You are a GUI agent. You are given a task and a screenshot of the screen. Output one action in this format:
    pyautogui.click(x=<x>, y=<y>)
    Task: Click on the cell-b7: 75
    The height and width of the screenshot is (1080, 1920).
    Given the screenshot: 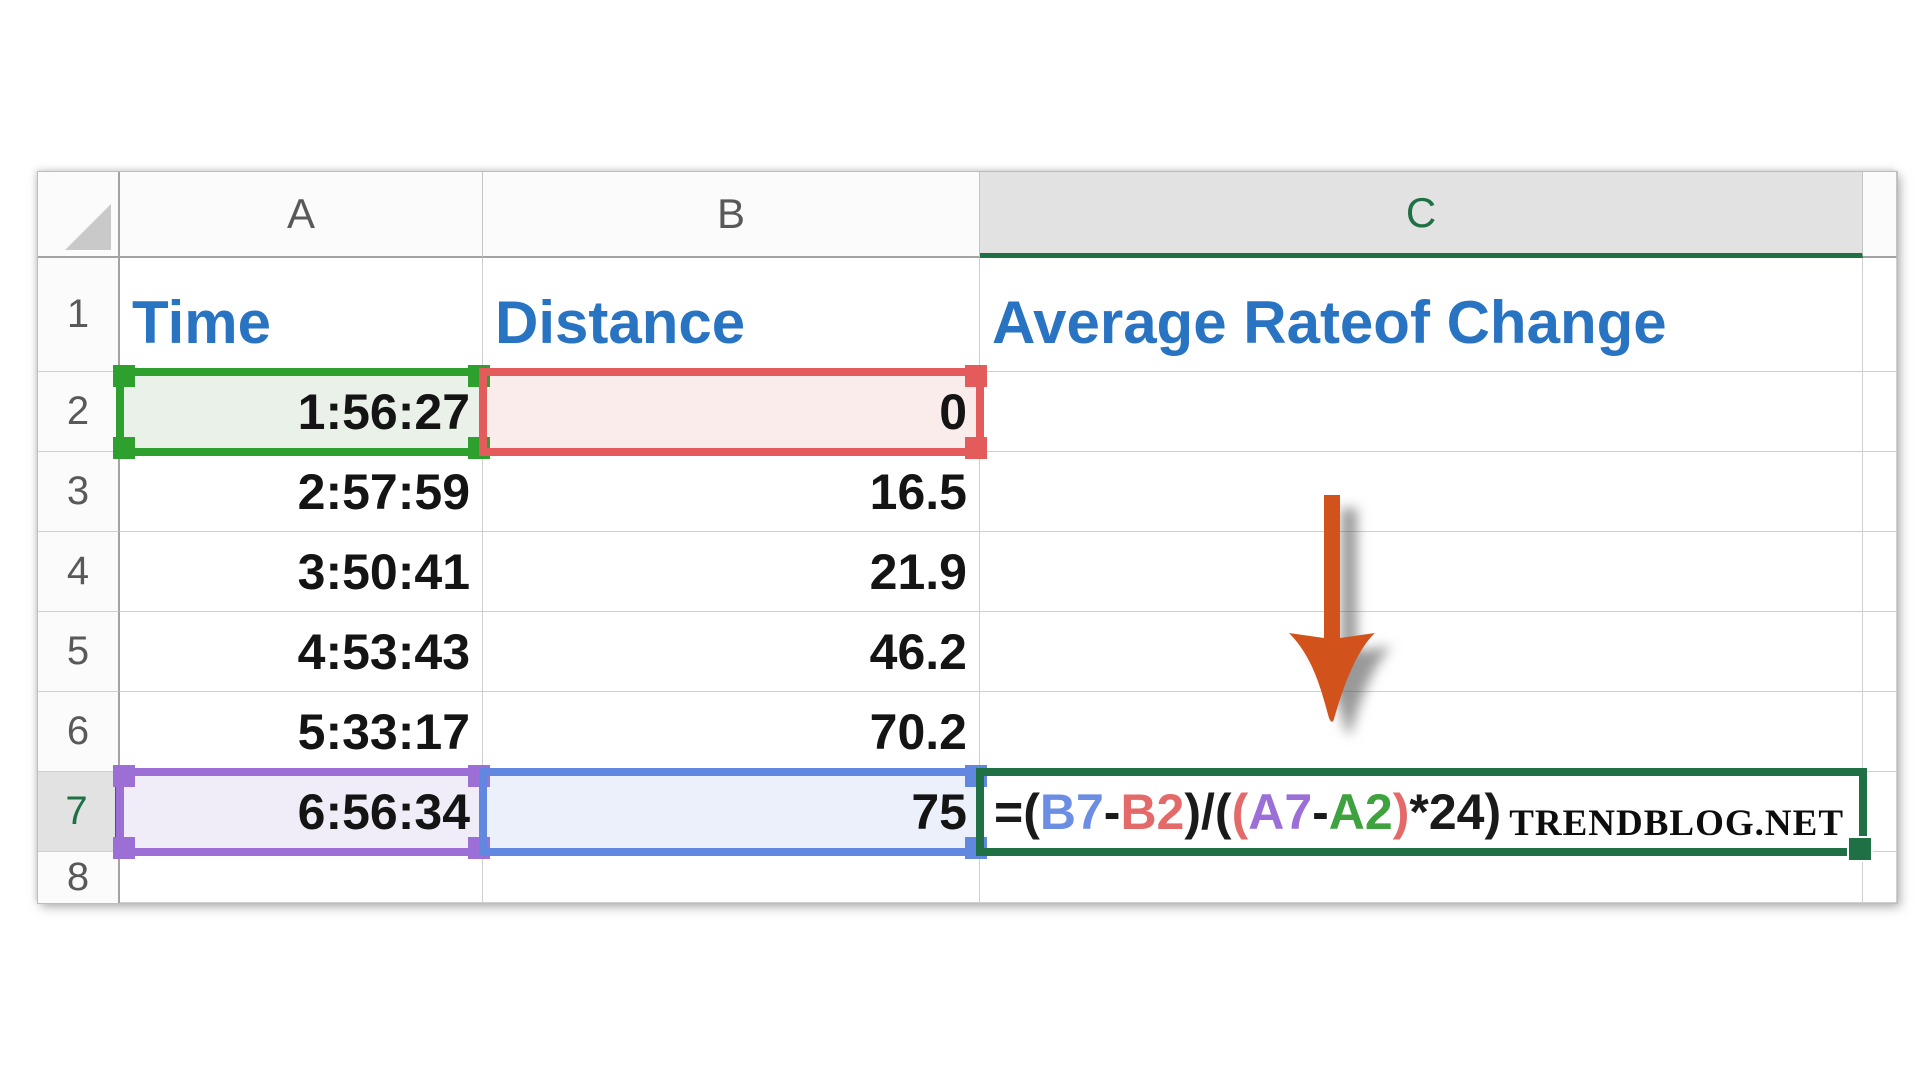 What is the action you would take?
    pyautogui.click(x=731, y=812)
    